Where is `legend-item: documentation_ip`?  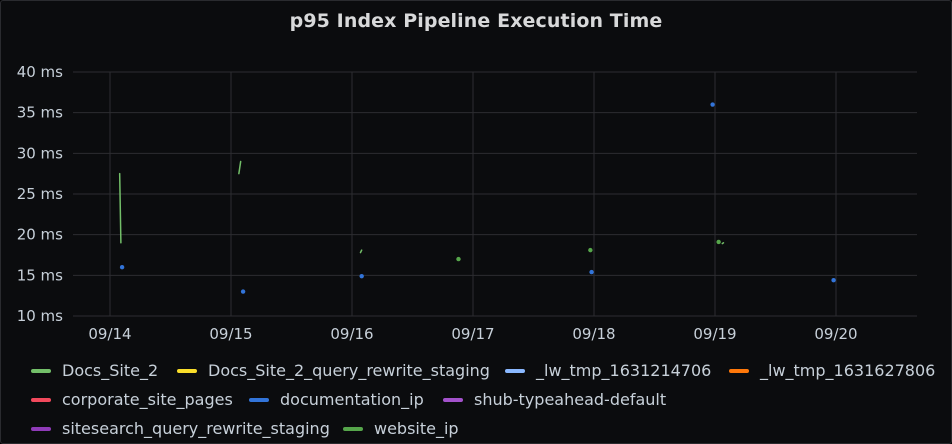 legend-item: documentation_ip is located at coordinates (336, 399).